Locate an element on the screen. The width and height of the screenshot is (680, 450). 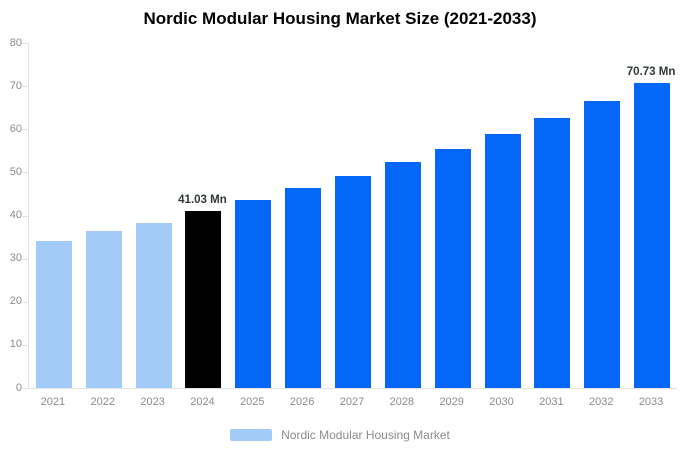
y-tick-label: 70 is located at coordinates (15, 85).